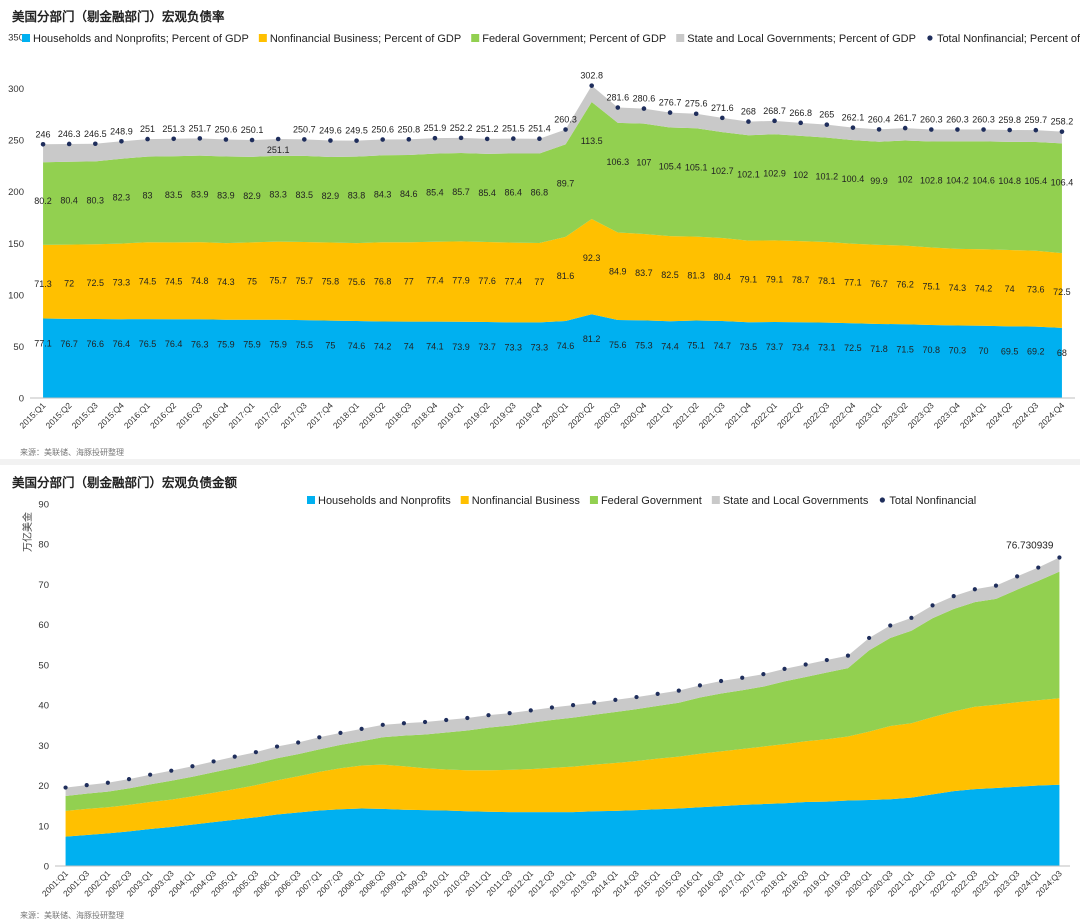  What do you see at coordinates (357, 196) in the screenshot?
I see `data-label-federal-government: 83.8` at bounding box center [357, 196].